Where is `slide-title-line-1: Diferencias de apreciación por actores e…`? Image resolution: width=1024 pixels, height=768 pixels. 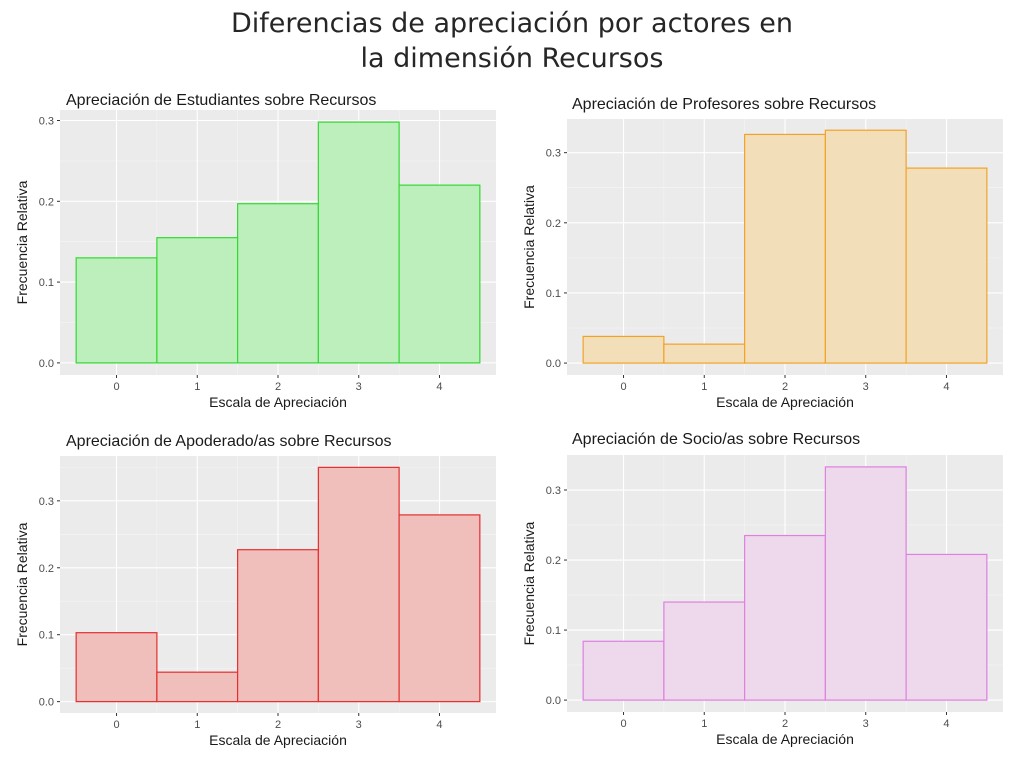
slide-title-line-1: Diferencias de apreciación por actores e… is located at coordinates (512, 23).